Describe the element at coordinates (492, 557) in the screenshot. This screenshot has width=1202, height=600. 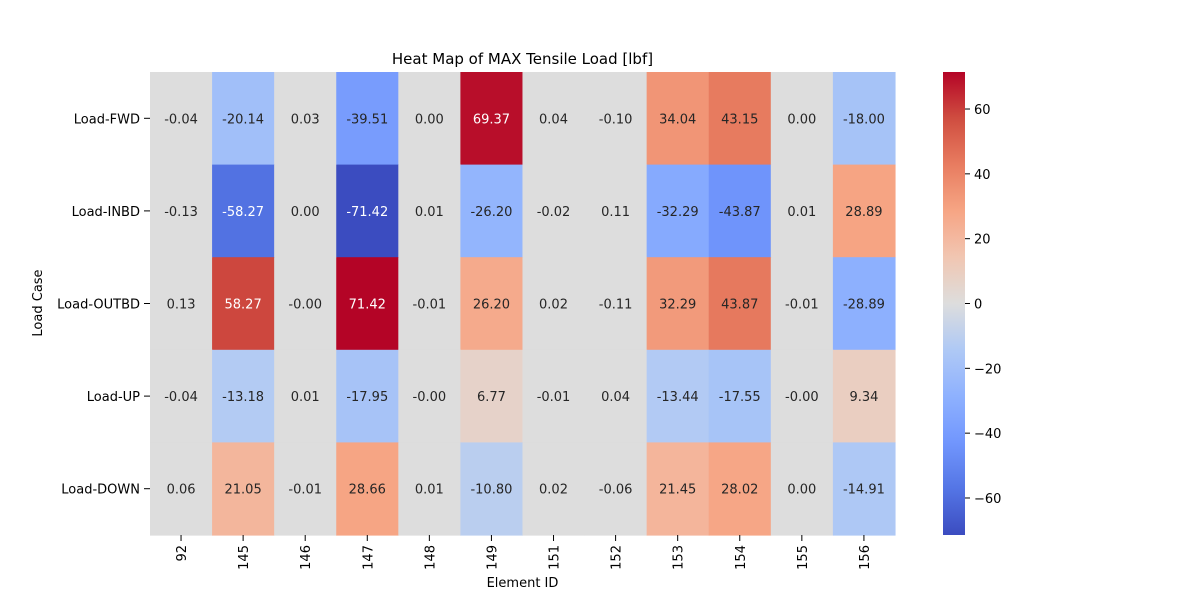
I see `x-tick-label: 149` at that location.